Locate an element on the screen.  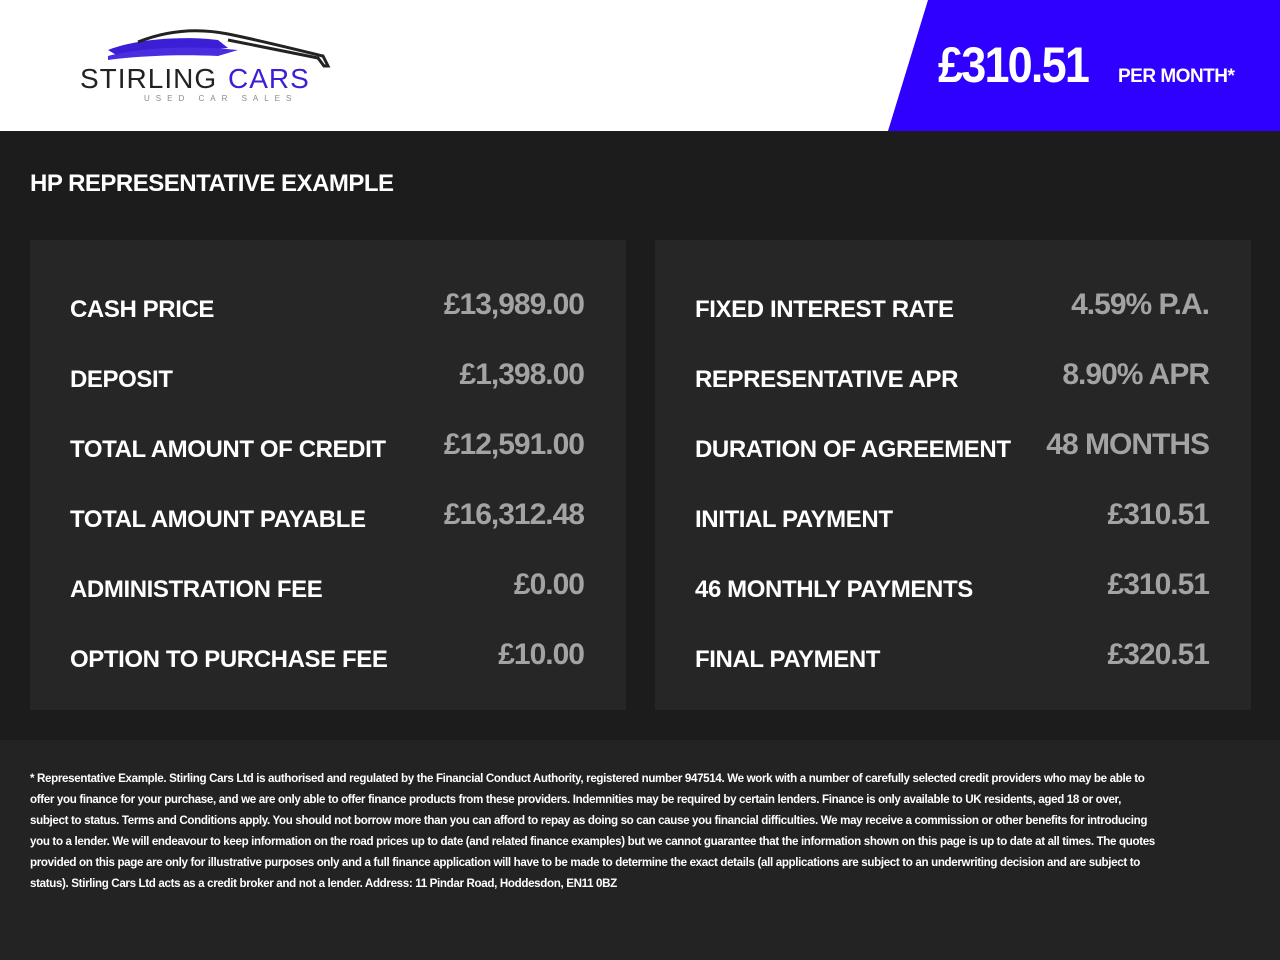
finance-row: FIXED INTEREST RATE 4.59% P.A. is located at coordinates (952, 308).